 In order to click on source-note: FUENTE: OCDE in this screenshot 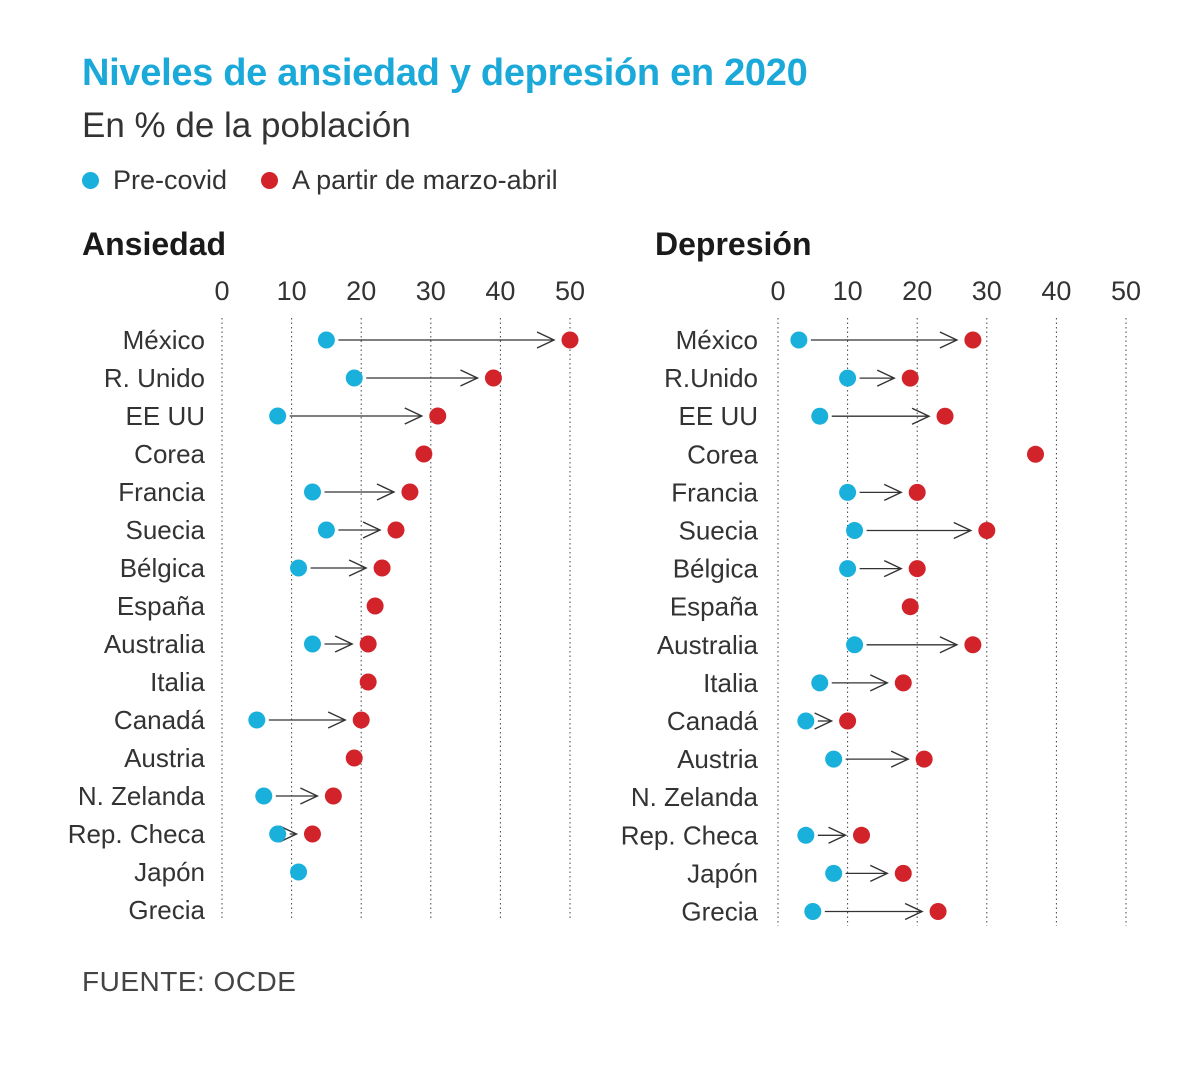, I will do `click(189, 981)`.